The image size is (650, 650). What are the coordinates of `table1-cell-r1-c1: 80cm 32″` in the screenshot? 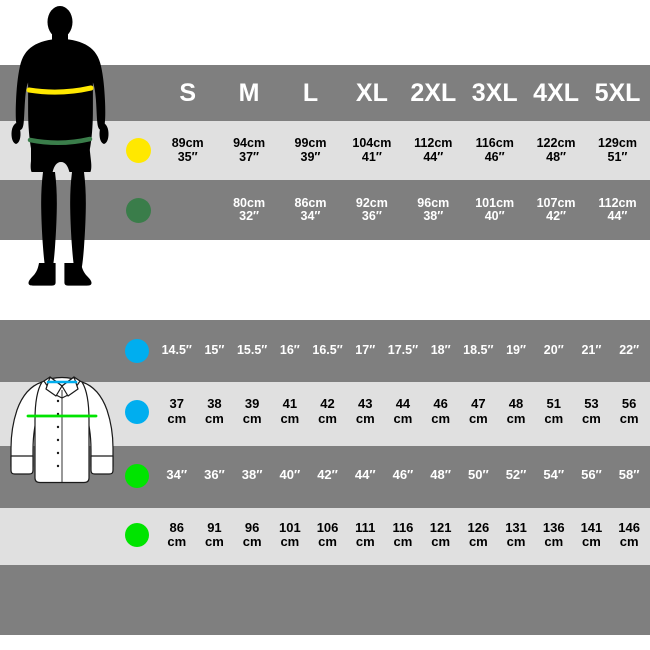 It's located at (249, 210).